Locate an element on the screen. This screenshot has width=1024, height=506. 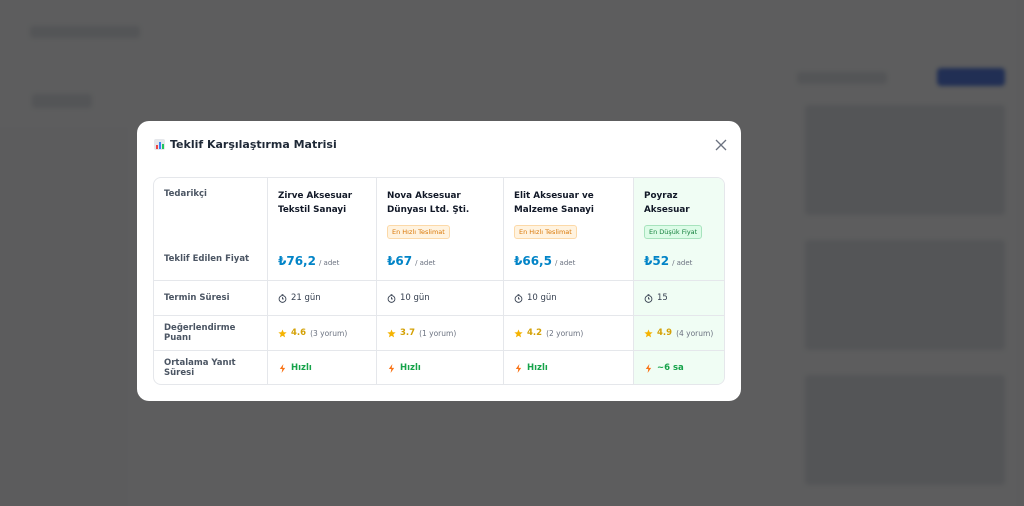
supplier-header: Zirve Aksesuar Tekstil Sanayi ₺76,2/ adet is located at coordinates (322, 229).